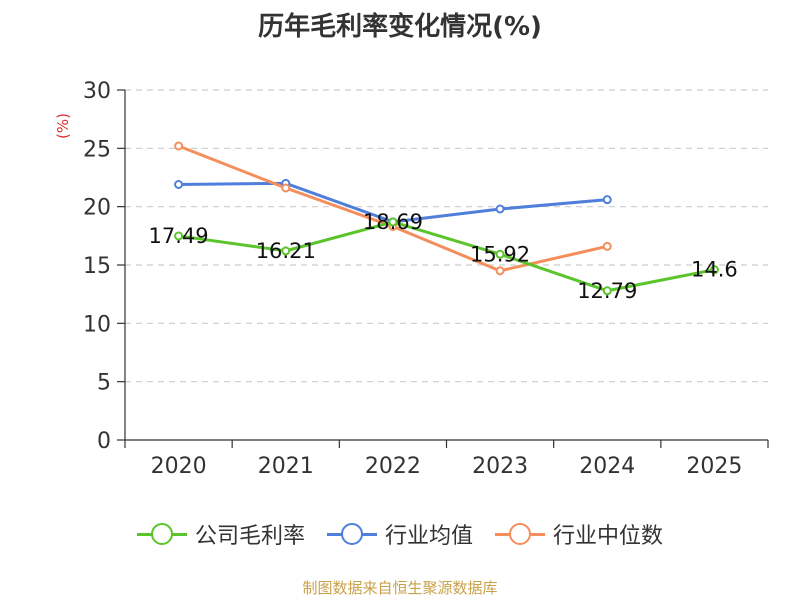  Describe the element at coordinates (63, 126) in the screenshot. I see `y-axis-label: (%)` at that location.